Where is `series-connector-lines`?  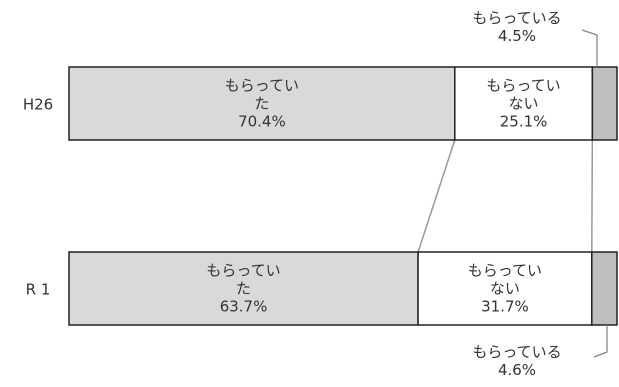 series-connector-lines is located at coordinates (505, 196).